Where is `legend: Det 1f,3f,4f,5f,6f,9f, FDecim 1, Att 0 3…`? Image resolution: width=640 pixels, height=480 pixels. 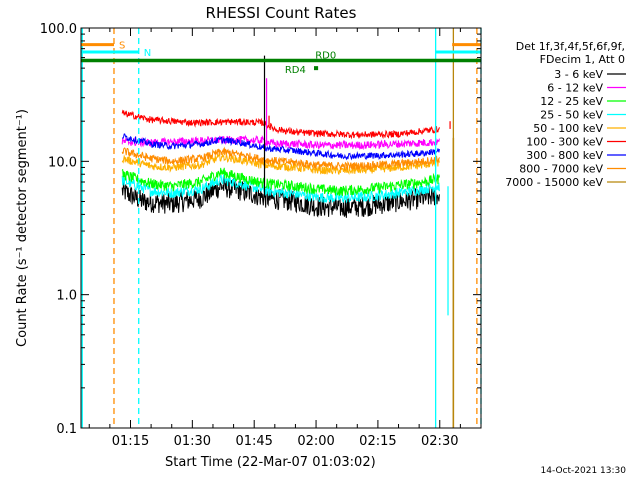 legend: Det 1f,3f,4f,5f,6f,9f, FDecim 1, Att 0 3… is located at coordinates (565, 114).